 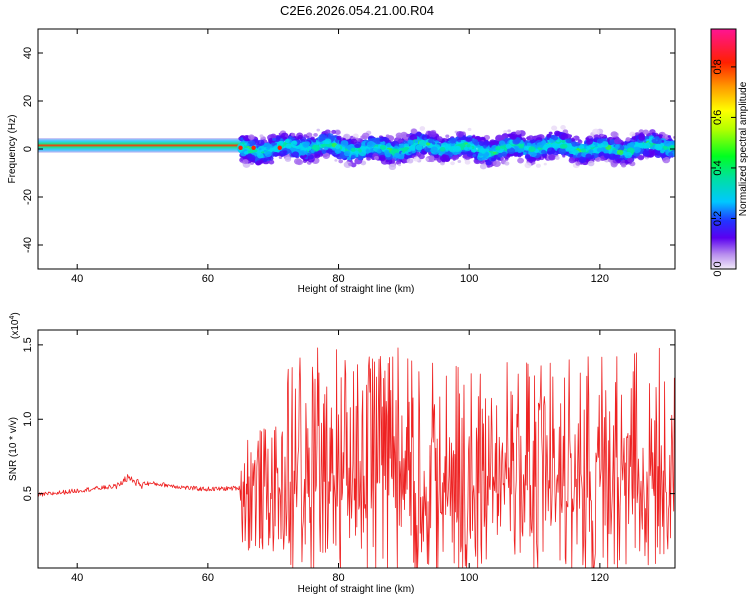 What do you see at coordinates (15, 329) in the screenshot?
I see `snr-multiplier-base: (x10` at bounding box center [15, 329].